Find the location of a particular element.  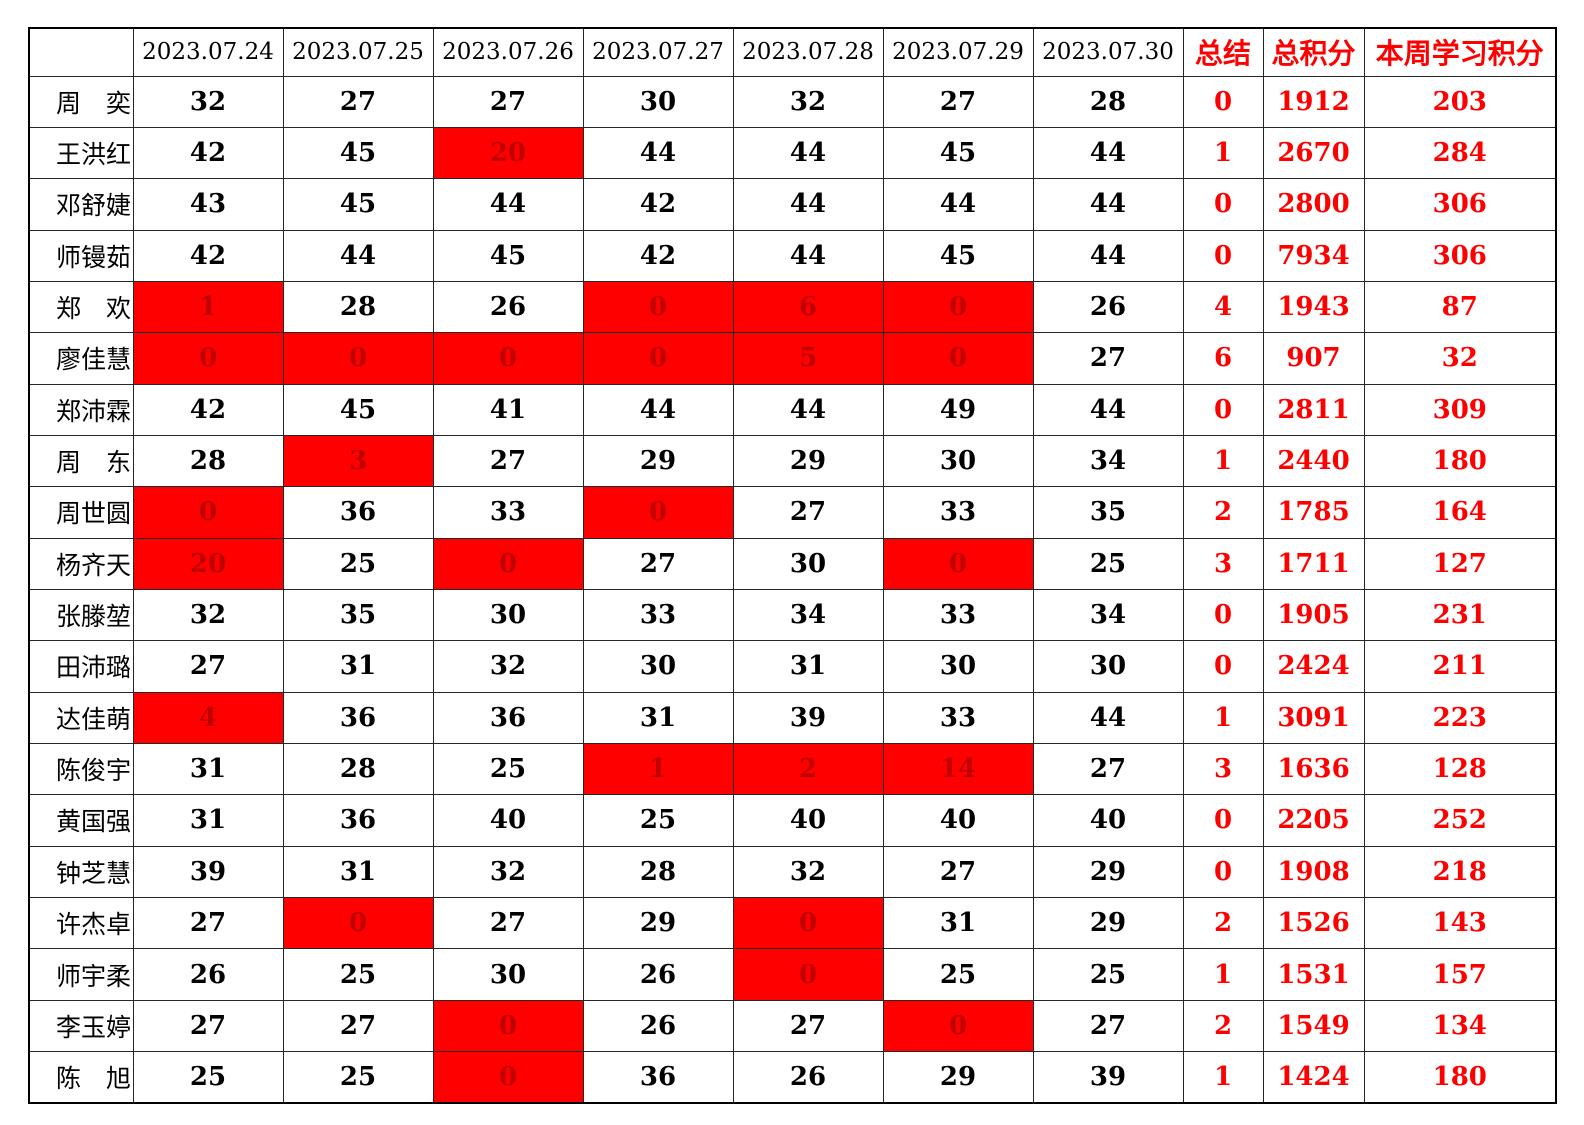

day-score-cell: 34 is located at coordinates (808, 615).